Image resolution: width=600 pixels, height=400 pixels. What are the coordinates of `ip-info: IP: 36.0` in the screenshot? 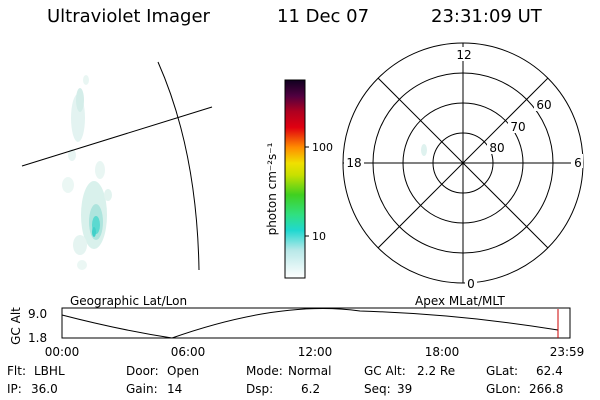 It's located at (32, 389).